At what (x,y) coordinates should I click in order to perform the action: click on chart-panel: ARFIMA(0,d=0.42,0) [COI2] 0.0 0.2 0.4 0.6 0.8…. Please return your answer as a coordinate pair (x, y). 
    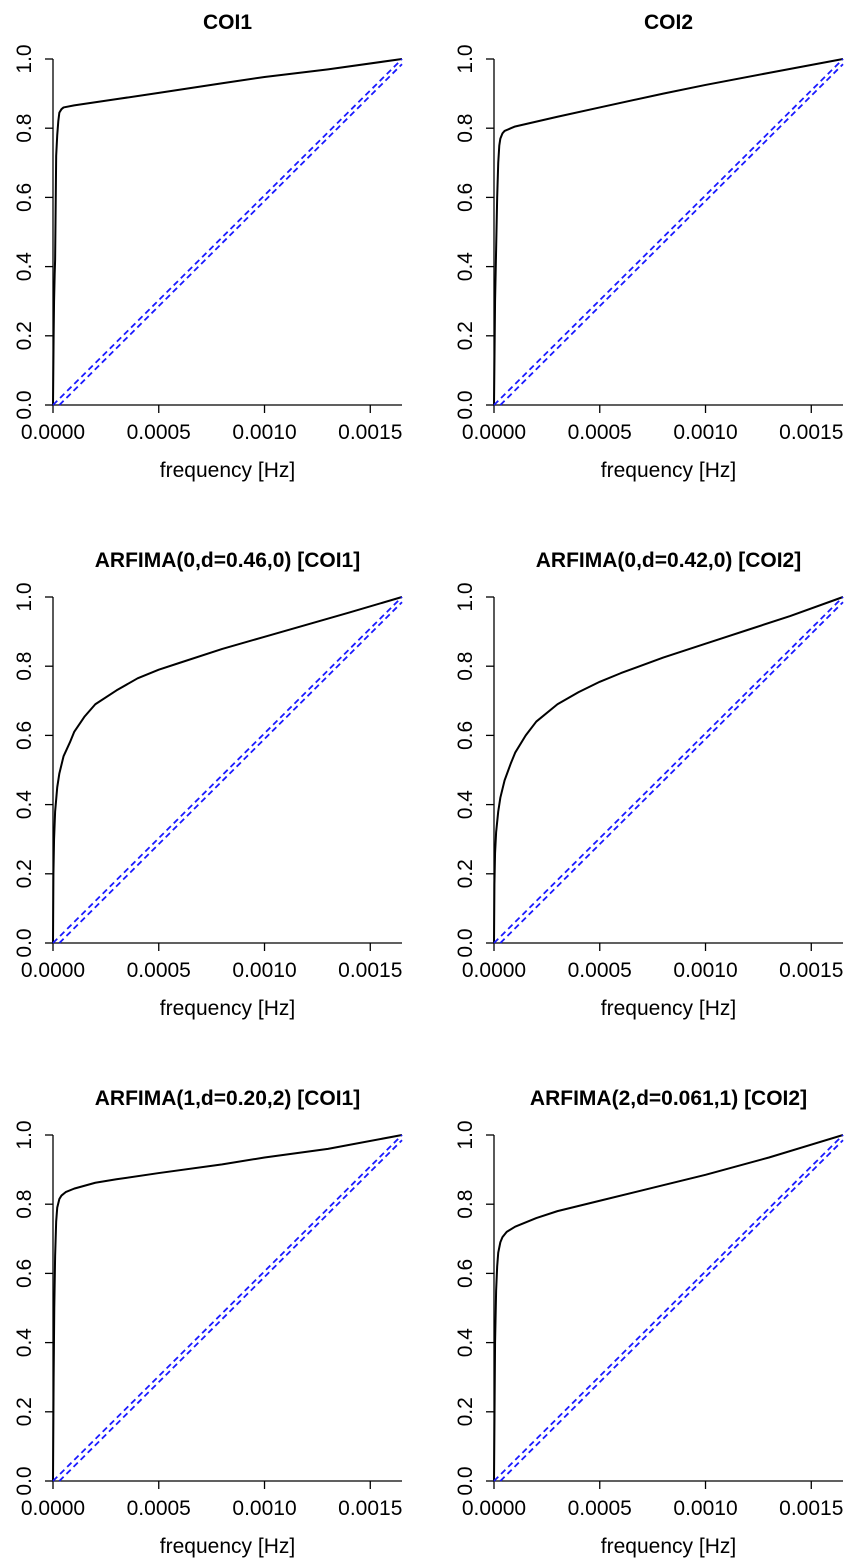
    Looking at the image, I should click on (649, 784).